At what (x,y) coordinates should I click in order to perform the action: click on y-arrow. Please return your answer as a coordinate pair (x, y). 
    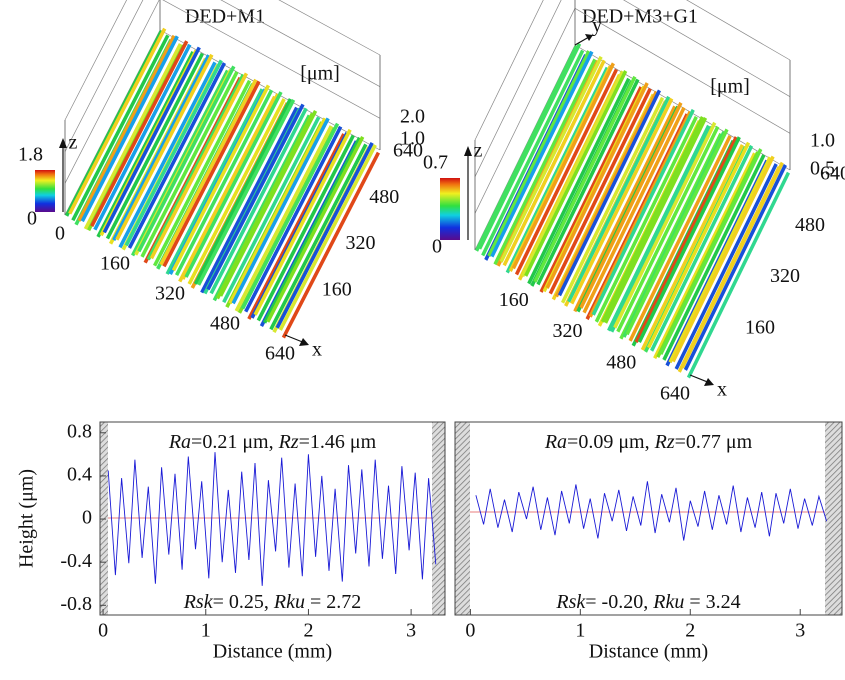
    Looking at the image, I should click on (582, 41).